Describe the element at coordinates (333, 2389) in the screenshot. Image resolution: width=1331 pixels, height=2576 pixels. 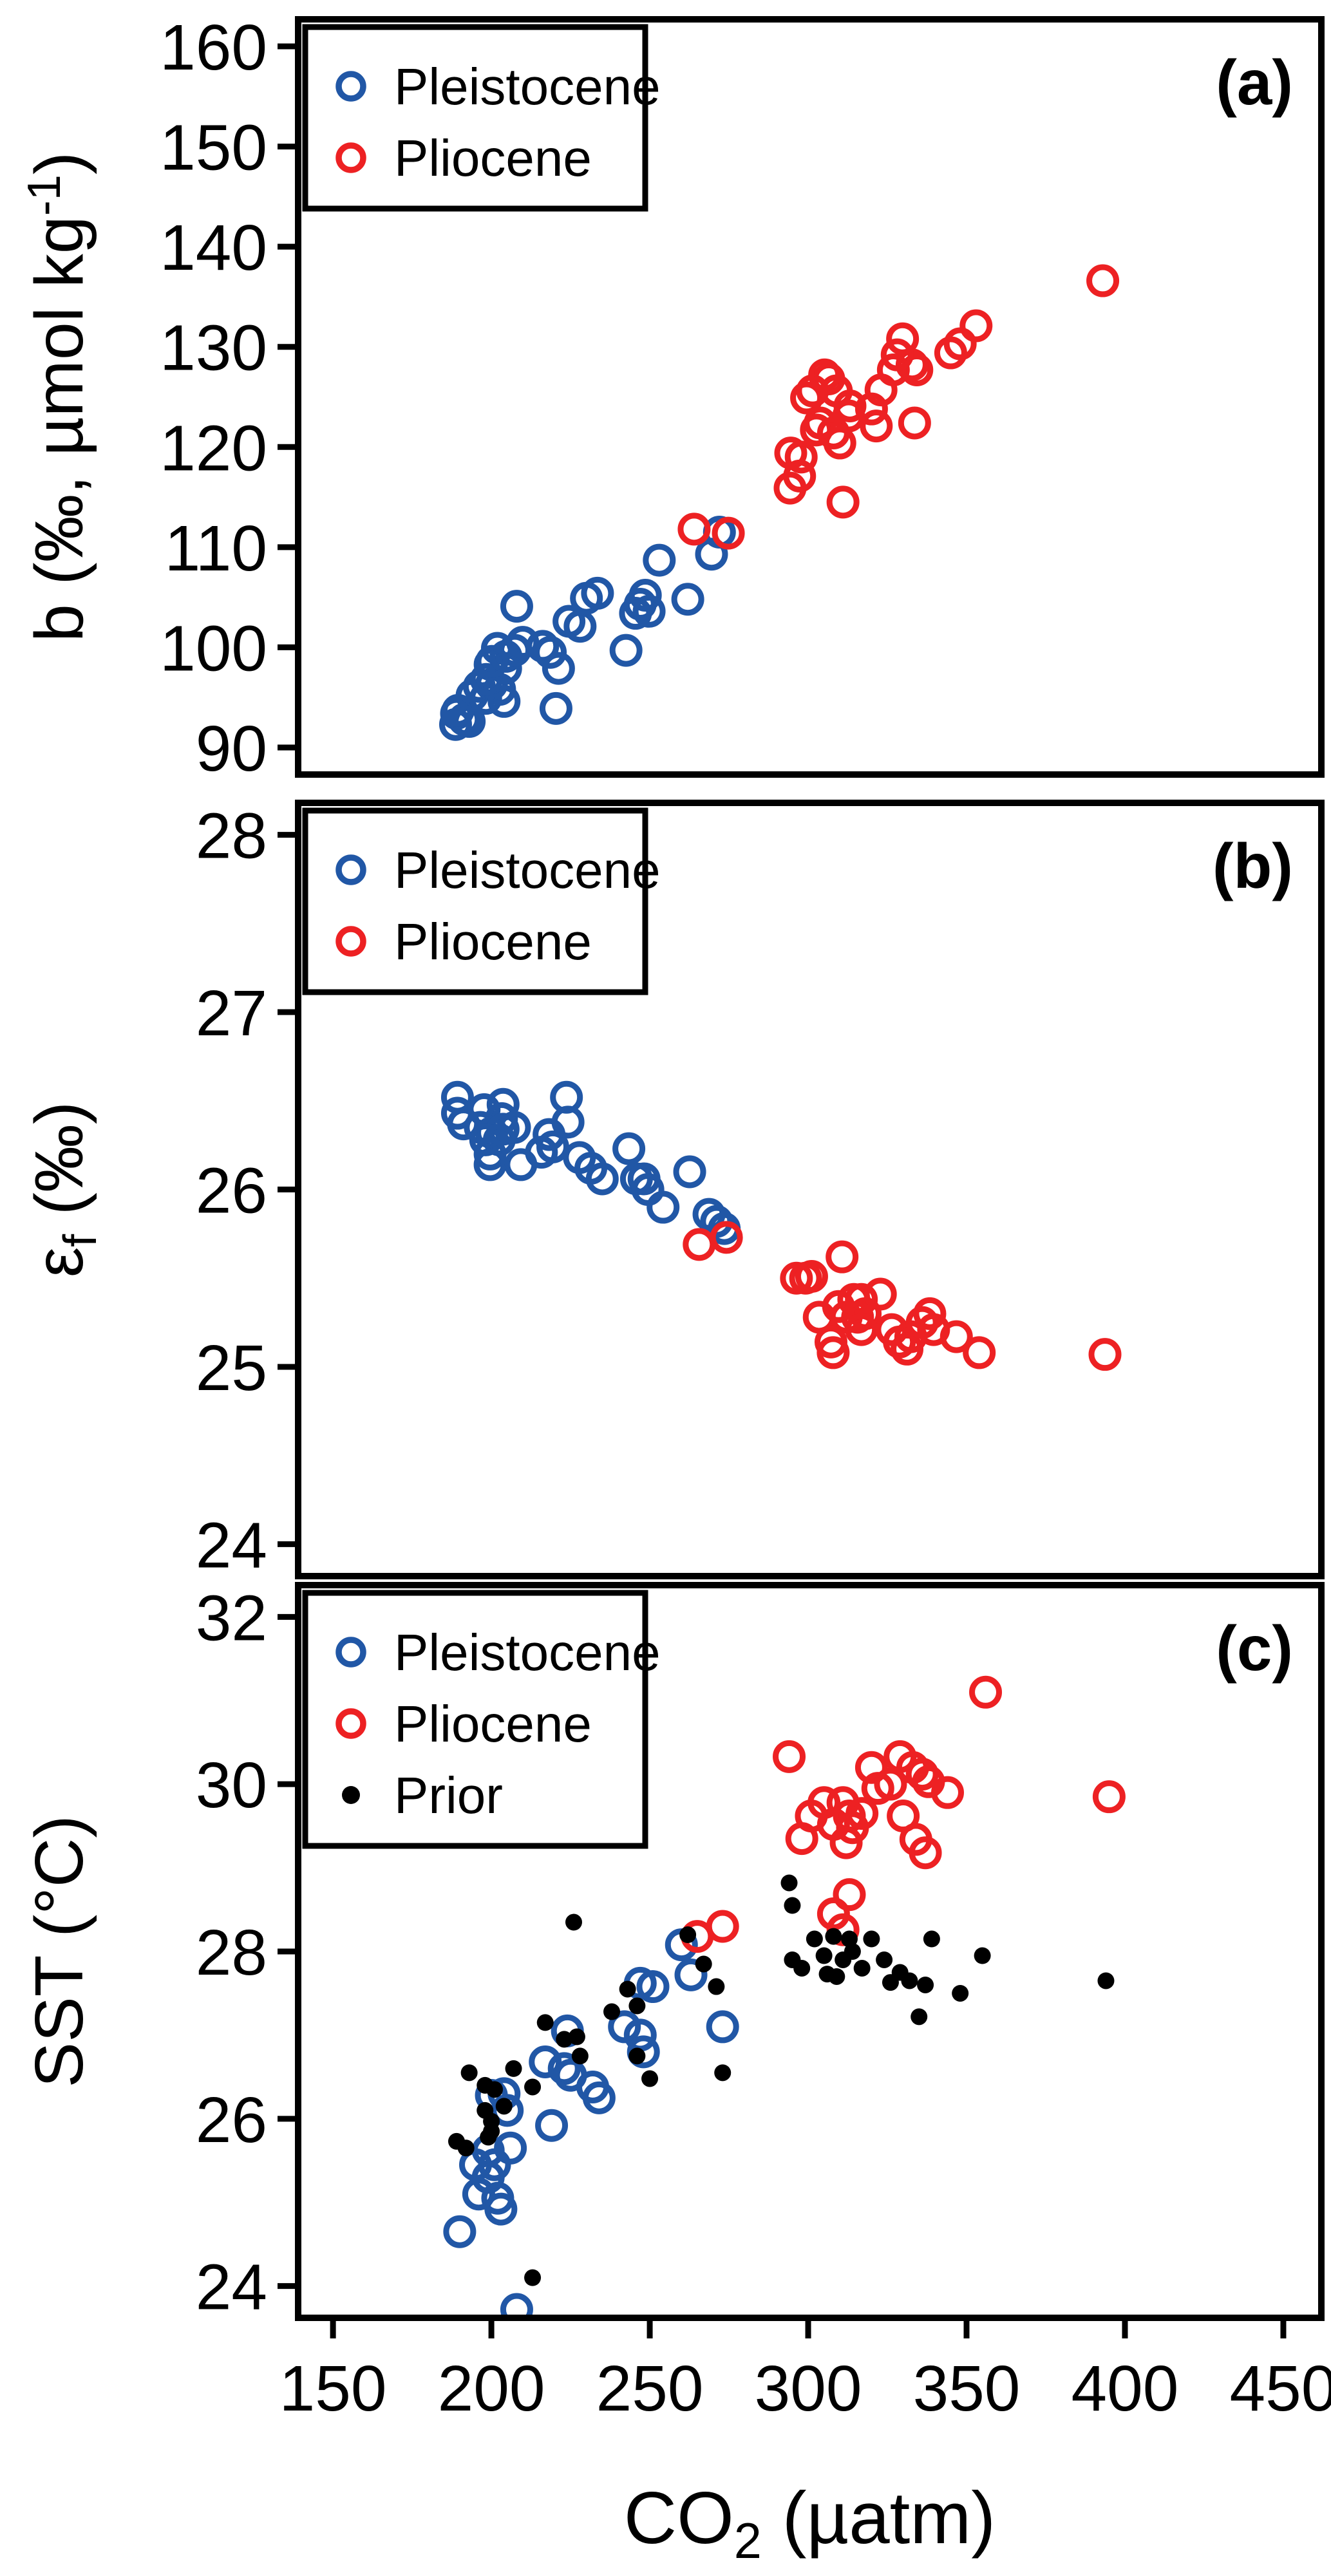
I see `x-tick-label: 150` at that location.